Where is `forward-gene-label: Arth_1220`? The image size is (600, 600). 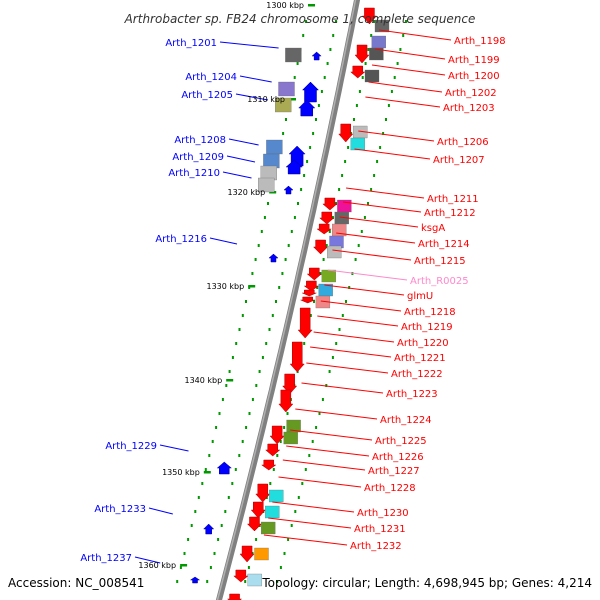 forward-gene-label: Arth_1220 is located at coordinates (423, 343).